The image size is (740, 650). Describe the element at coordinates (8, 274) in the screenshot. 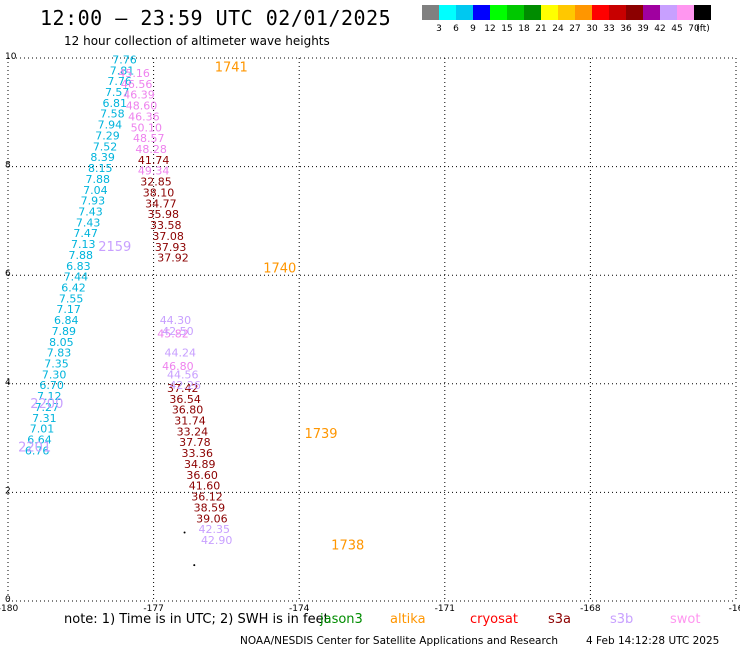

I see `y-tick-label: 6` at that location.